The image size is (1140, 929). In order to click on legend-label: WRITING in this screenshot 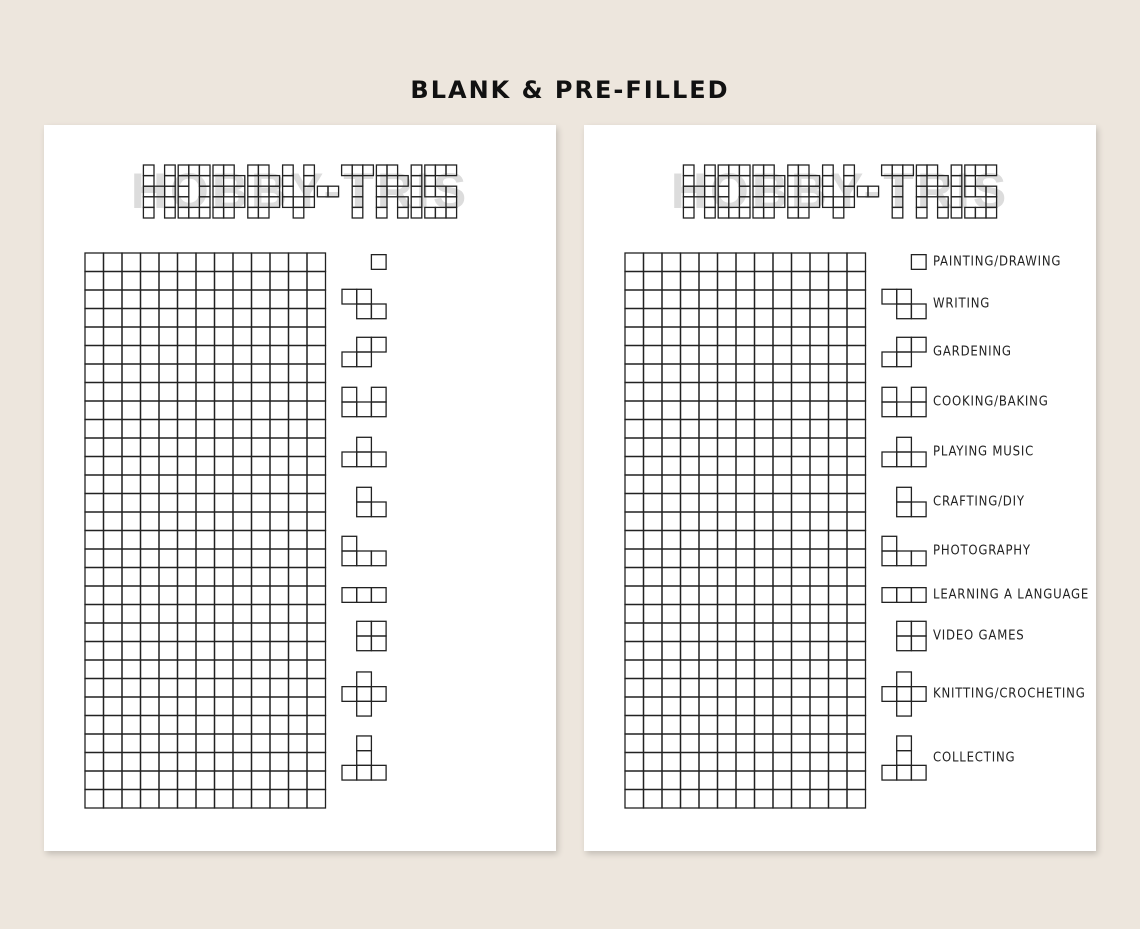, I will do `click(962, 304)`.